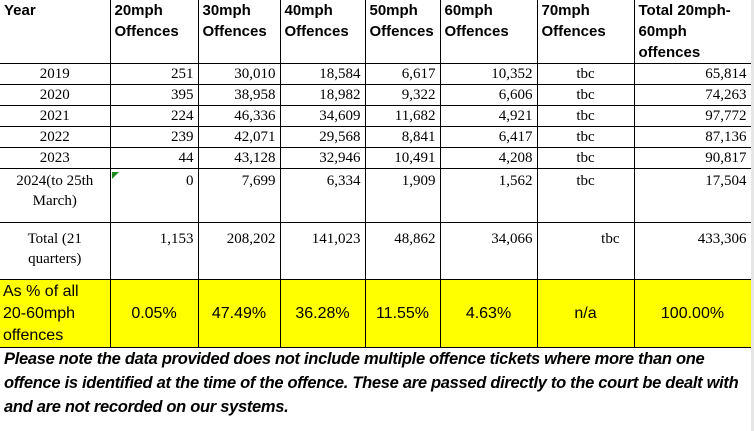 This screenshot has width=754, height=431. What do you see at coordinates (55, 32) in the screenshot?
I see `header-year: Year` at bounding box center [55, 32].